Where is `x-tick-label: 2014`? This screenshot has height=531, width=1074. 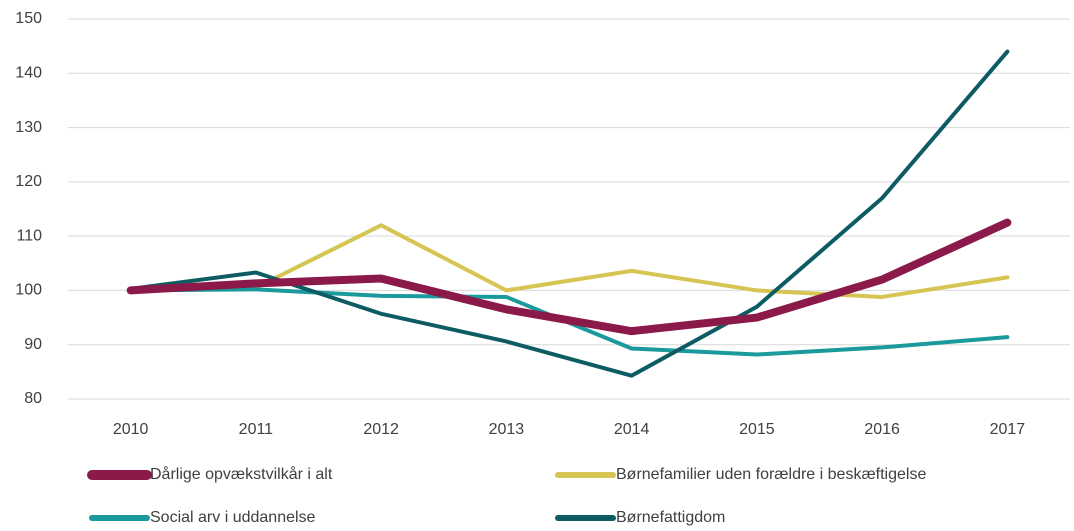 x-tick-label: 2014 is located at coordinates (632, 429).